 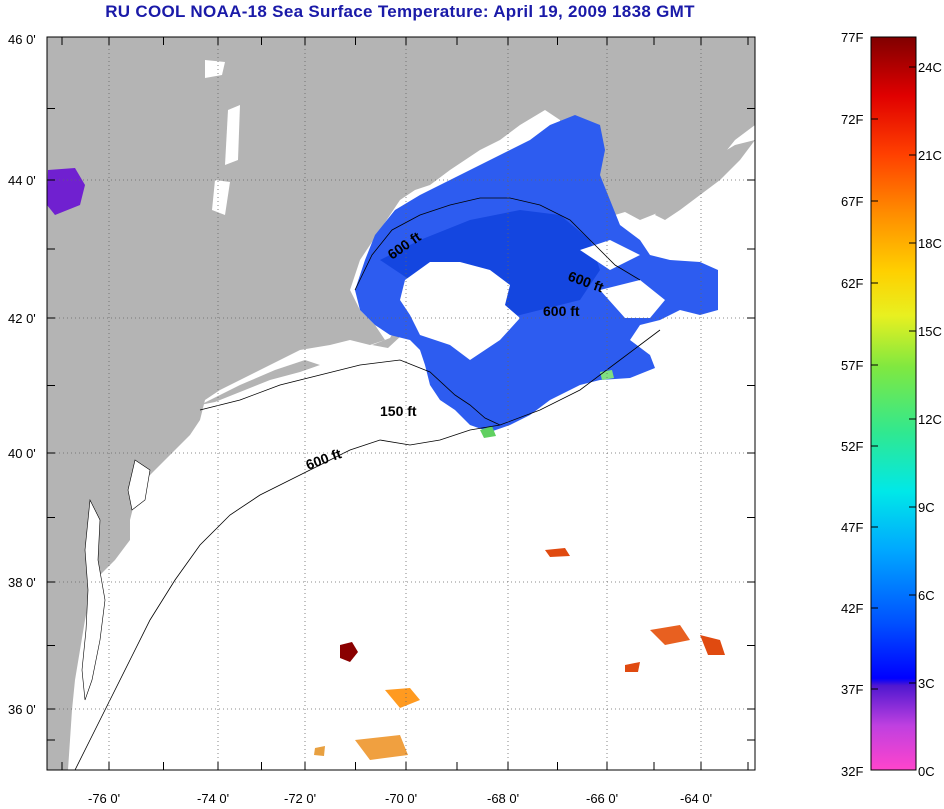 What do you see at coordinates (602, 798) in the screenshot?
I see `longitude-label: -66 0'` at bounding box center [602, 798].